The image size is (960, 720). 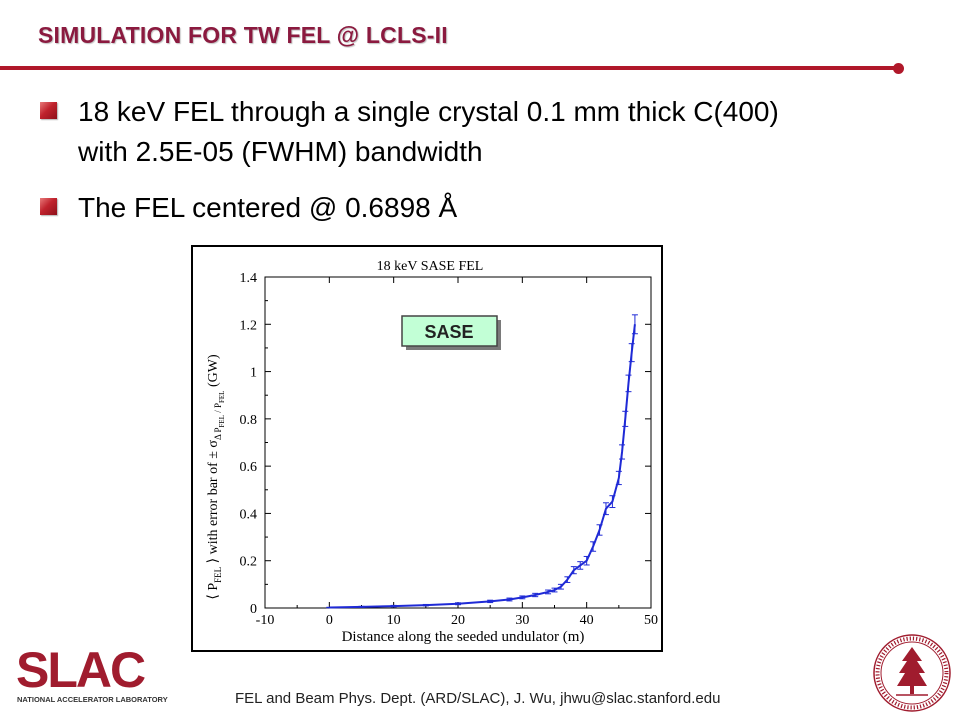 I want to click on y-label-unit: (GW), so click(x=213, y=372).